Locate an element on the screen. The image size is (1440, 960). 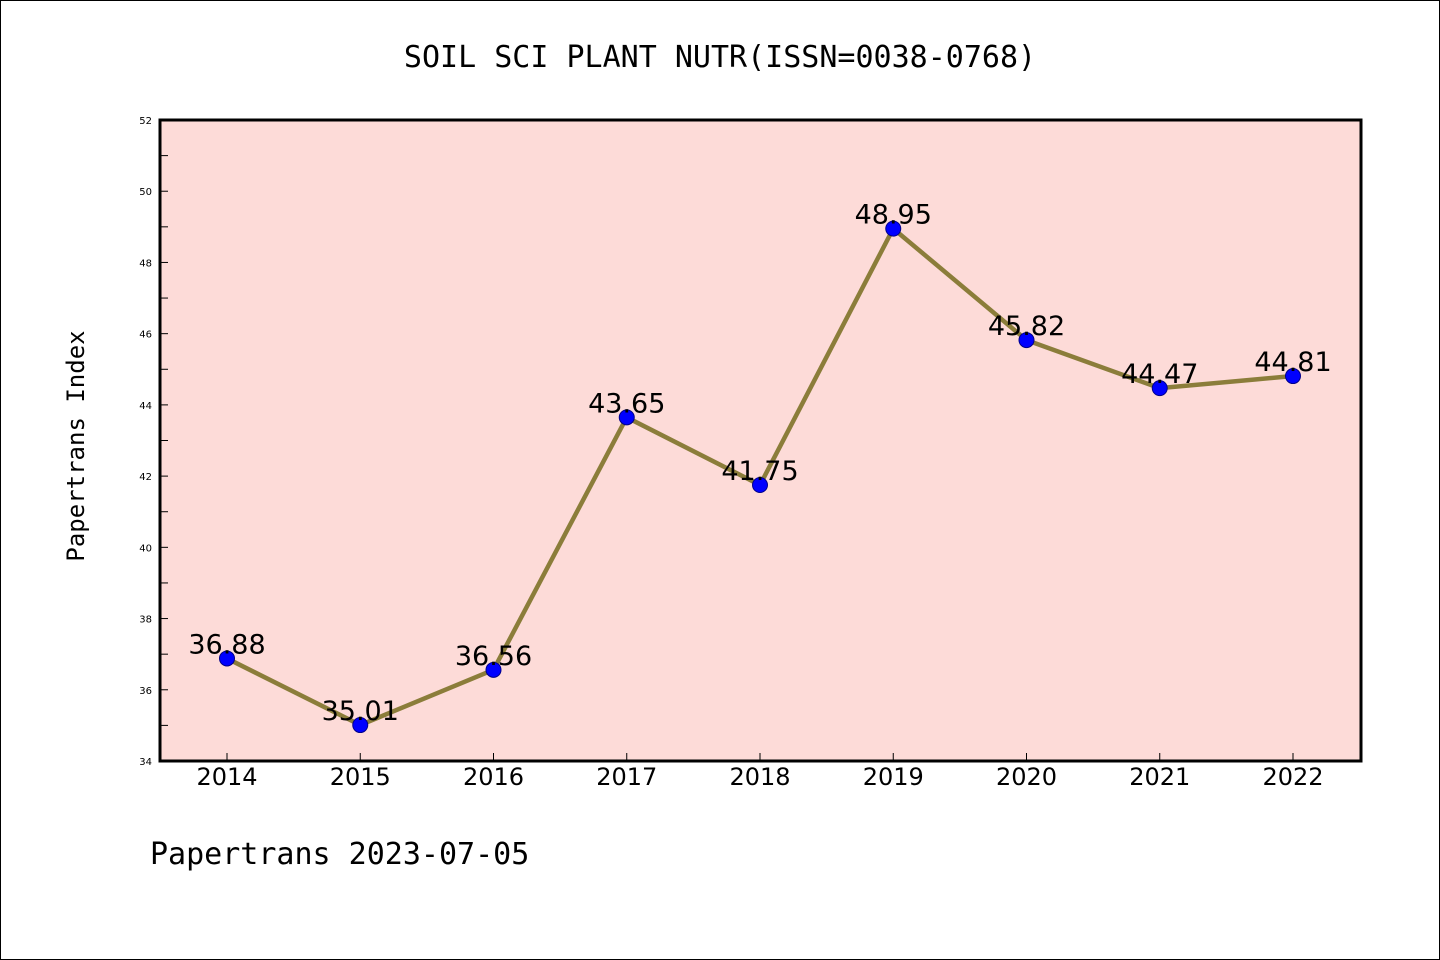
y-tick-label: 36 is located at coordinates (145, 691).